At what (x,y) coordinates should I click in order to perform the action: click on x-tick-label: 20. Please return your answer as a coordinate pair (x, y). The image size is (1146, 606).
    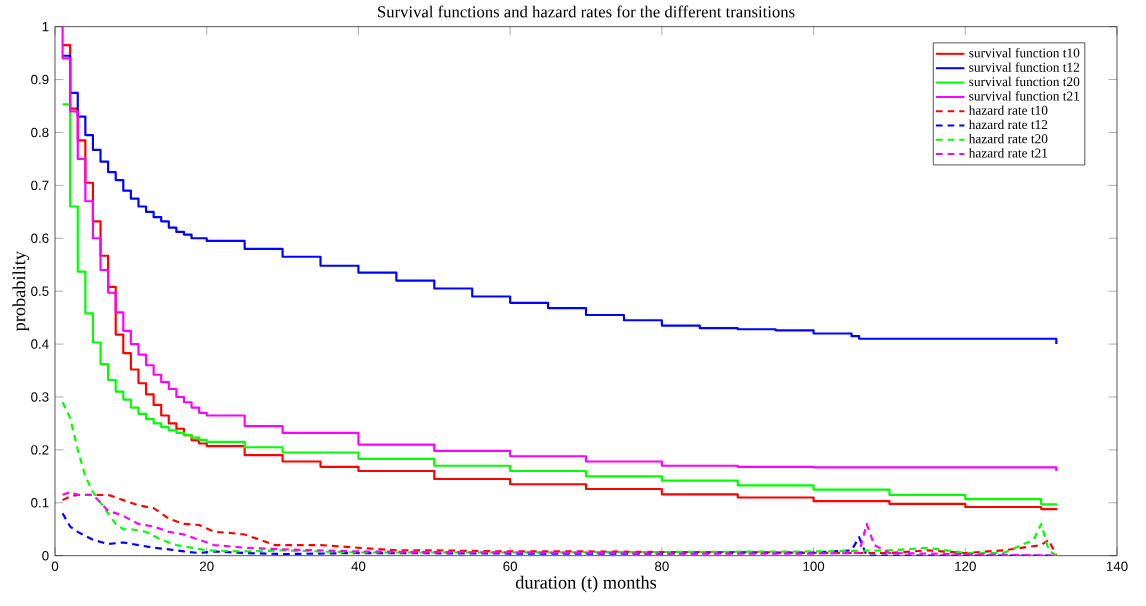
    Looking at the image, I should click on (206, 566).